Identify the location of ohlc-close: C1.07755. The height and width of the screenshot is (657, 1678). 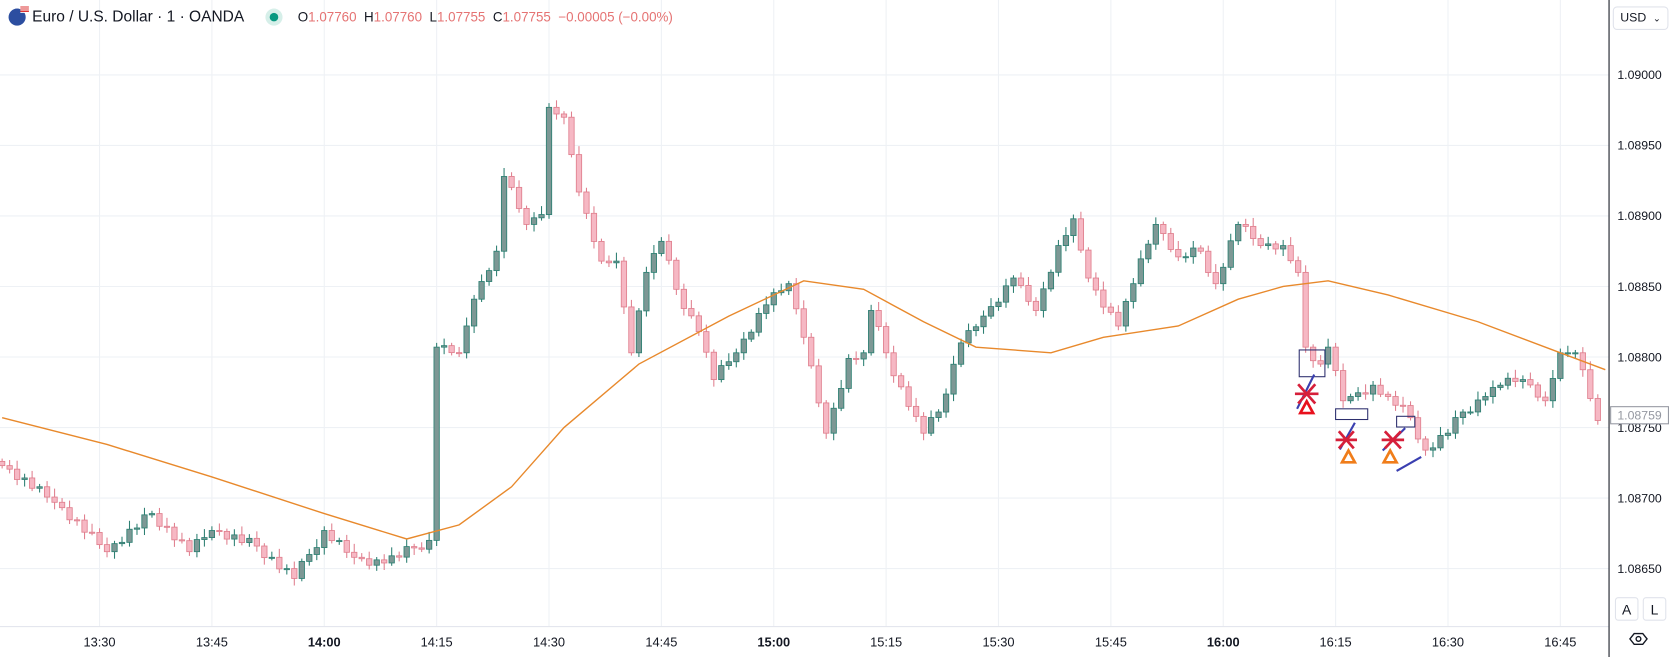
(521, 17).